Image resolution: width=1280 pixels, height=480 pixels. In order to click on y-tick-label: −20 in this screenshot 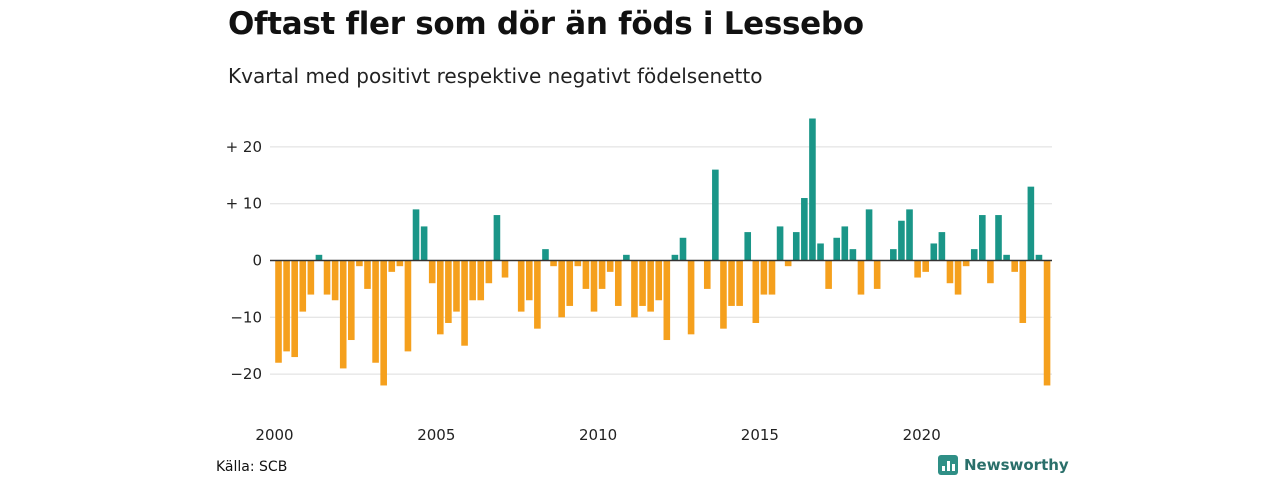, I will do `click(246, 374)`.